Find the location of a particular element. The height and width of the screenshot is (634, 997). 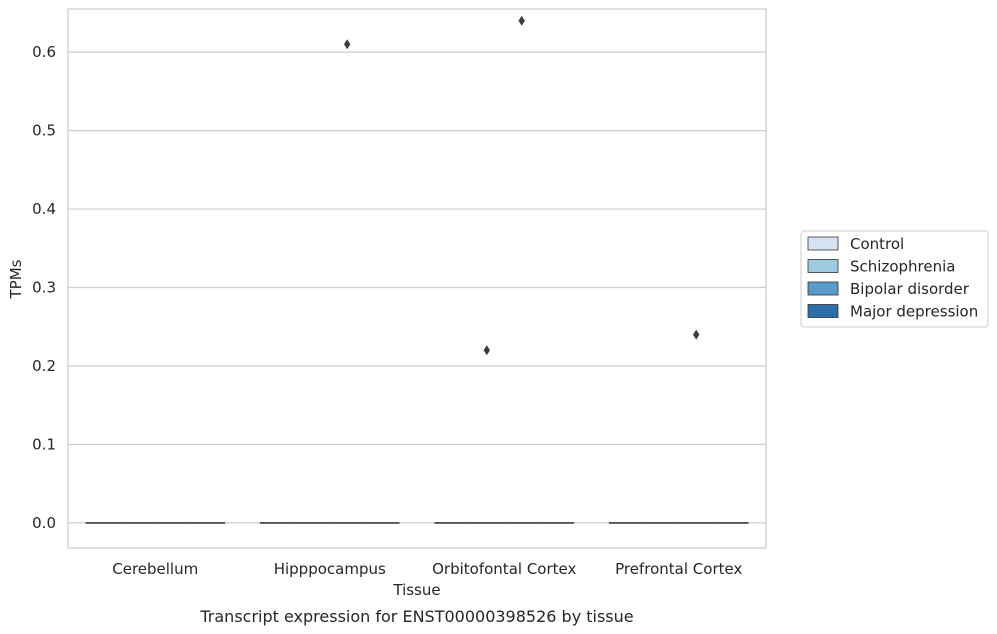

legend-entry: Bipolar disorder is located at coordinates (910, 289).